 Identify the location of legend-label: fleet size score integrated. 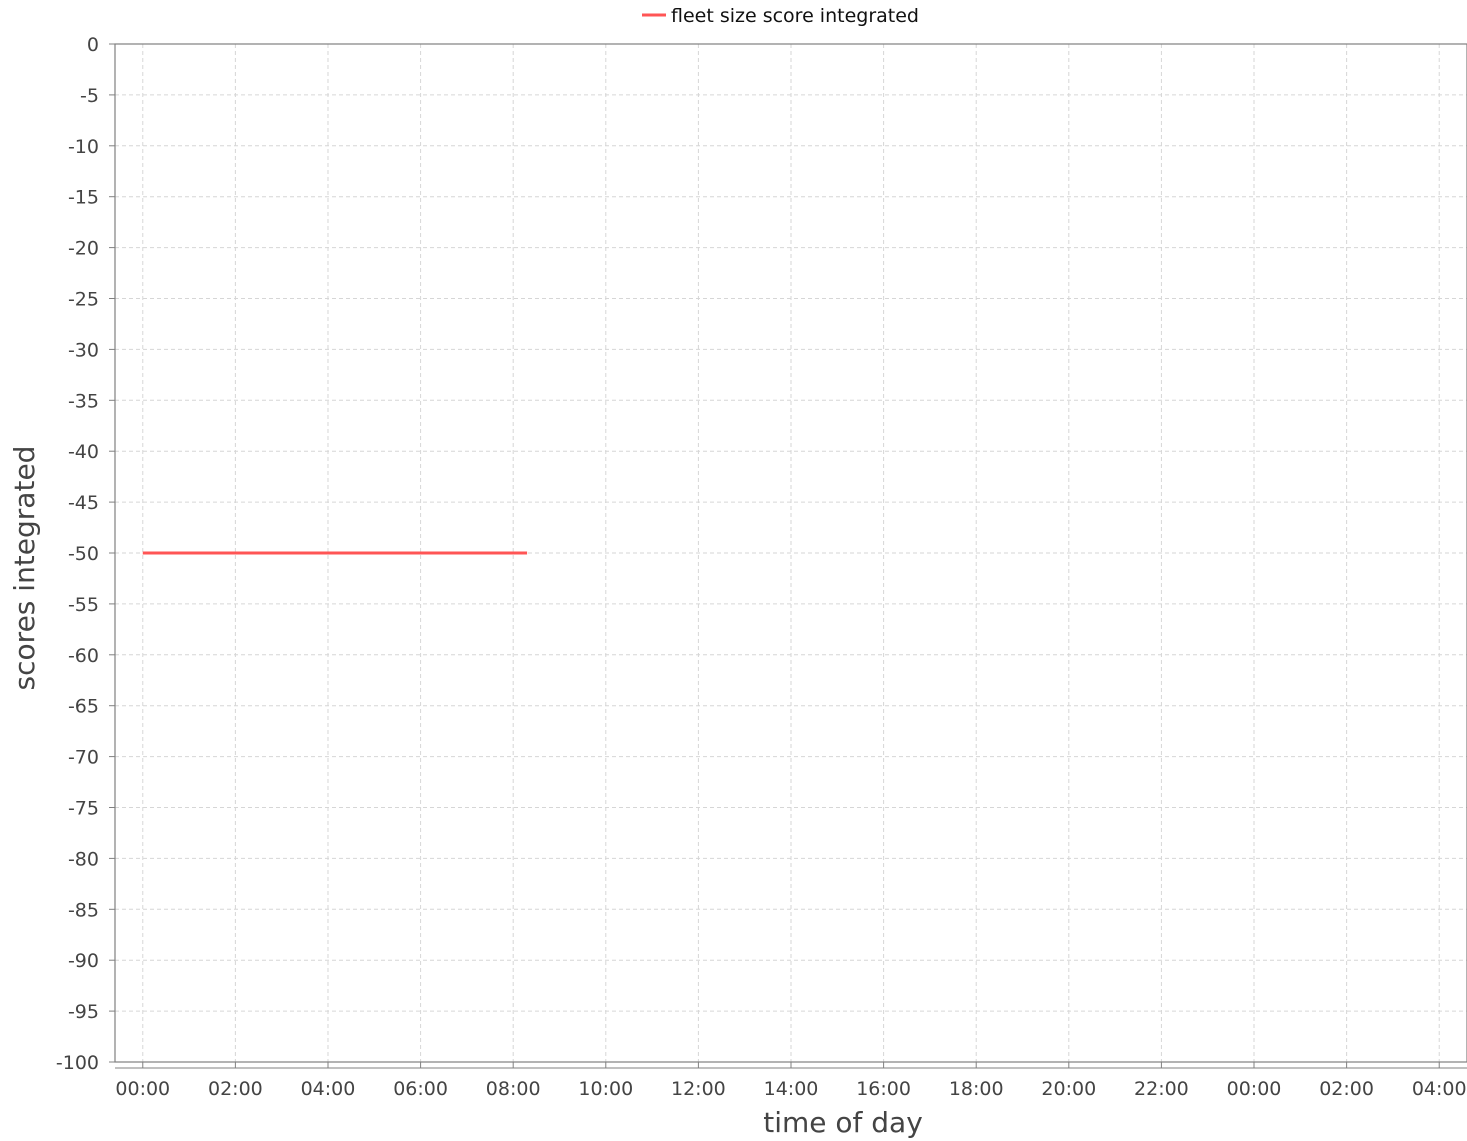
(795, 16).